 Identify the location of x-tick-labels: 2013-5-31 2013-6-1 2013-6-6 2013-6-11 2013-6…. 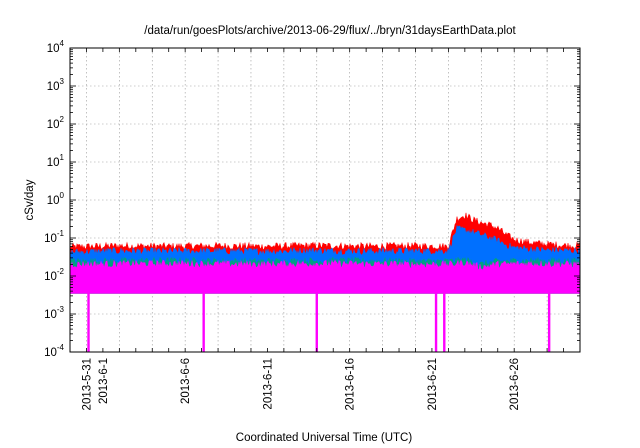
(301, 384).